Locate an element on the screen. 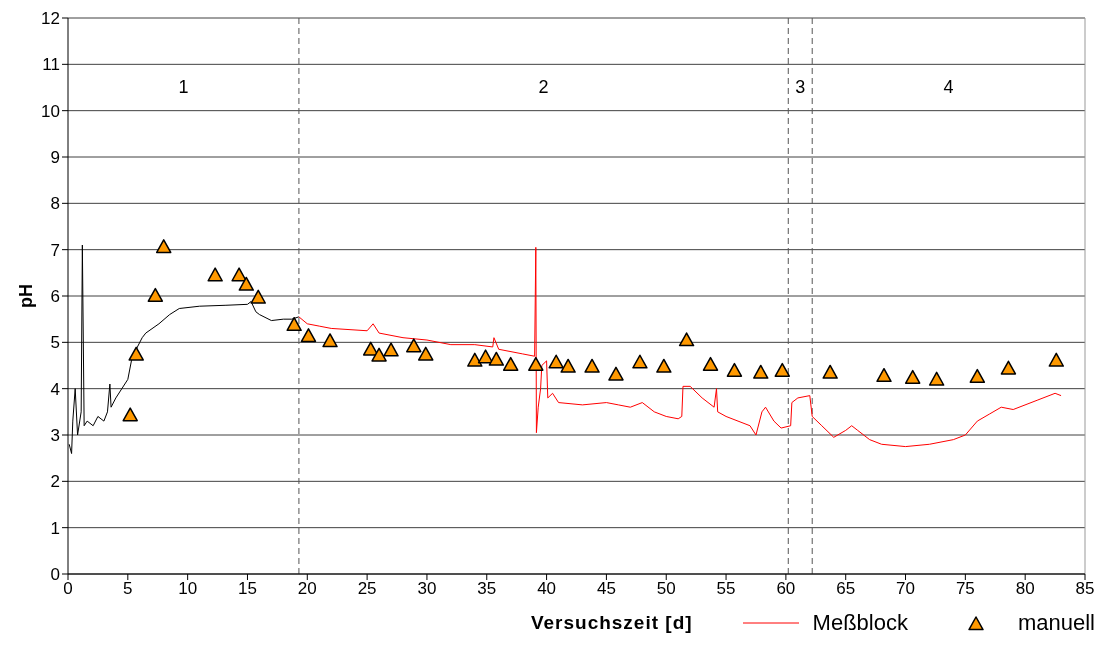  x-tick-label: 65 is located at coordinates (846, 589).